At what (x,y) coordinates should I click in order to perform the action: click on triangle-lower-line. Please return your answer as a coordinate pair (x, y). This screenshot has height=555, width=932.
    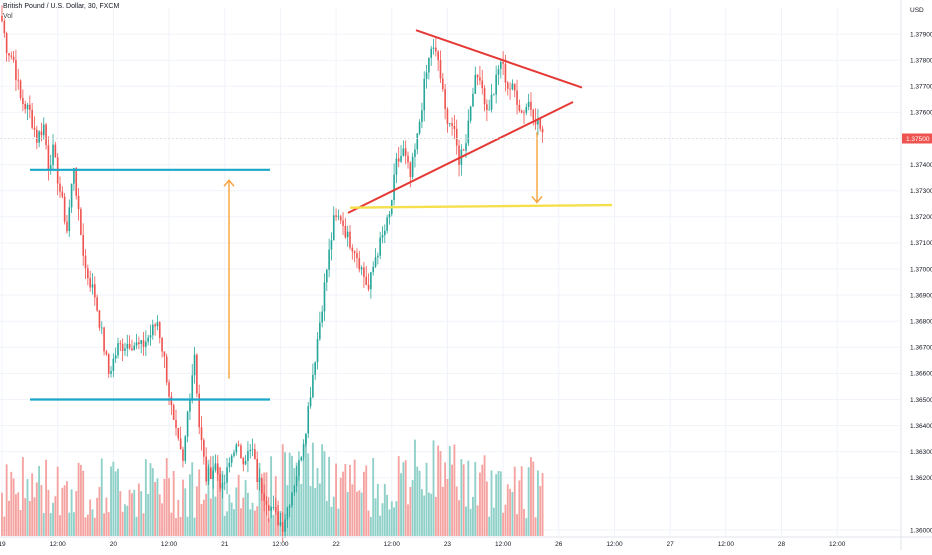
    Looking at the image, I should click on (460, 157).